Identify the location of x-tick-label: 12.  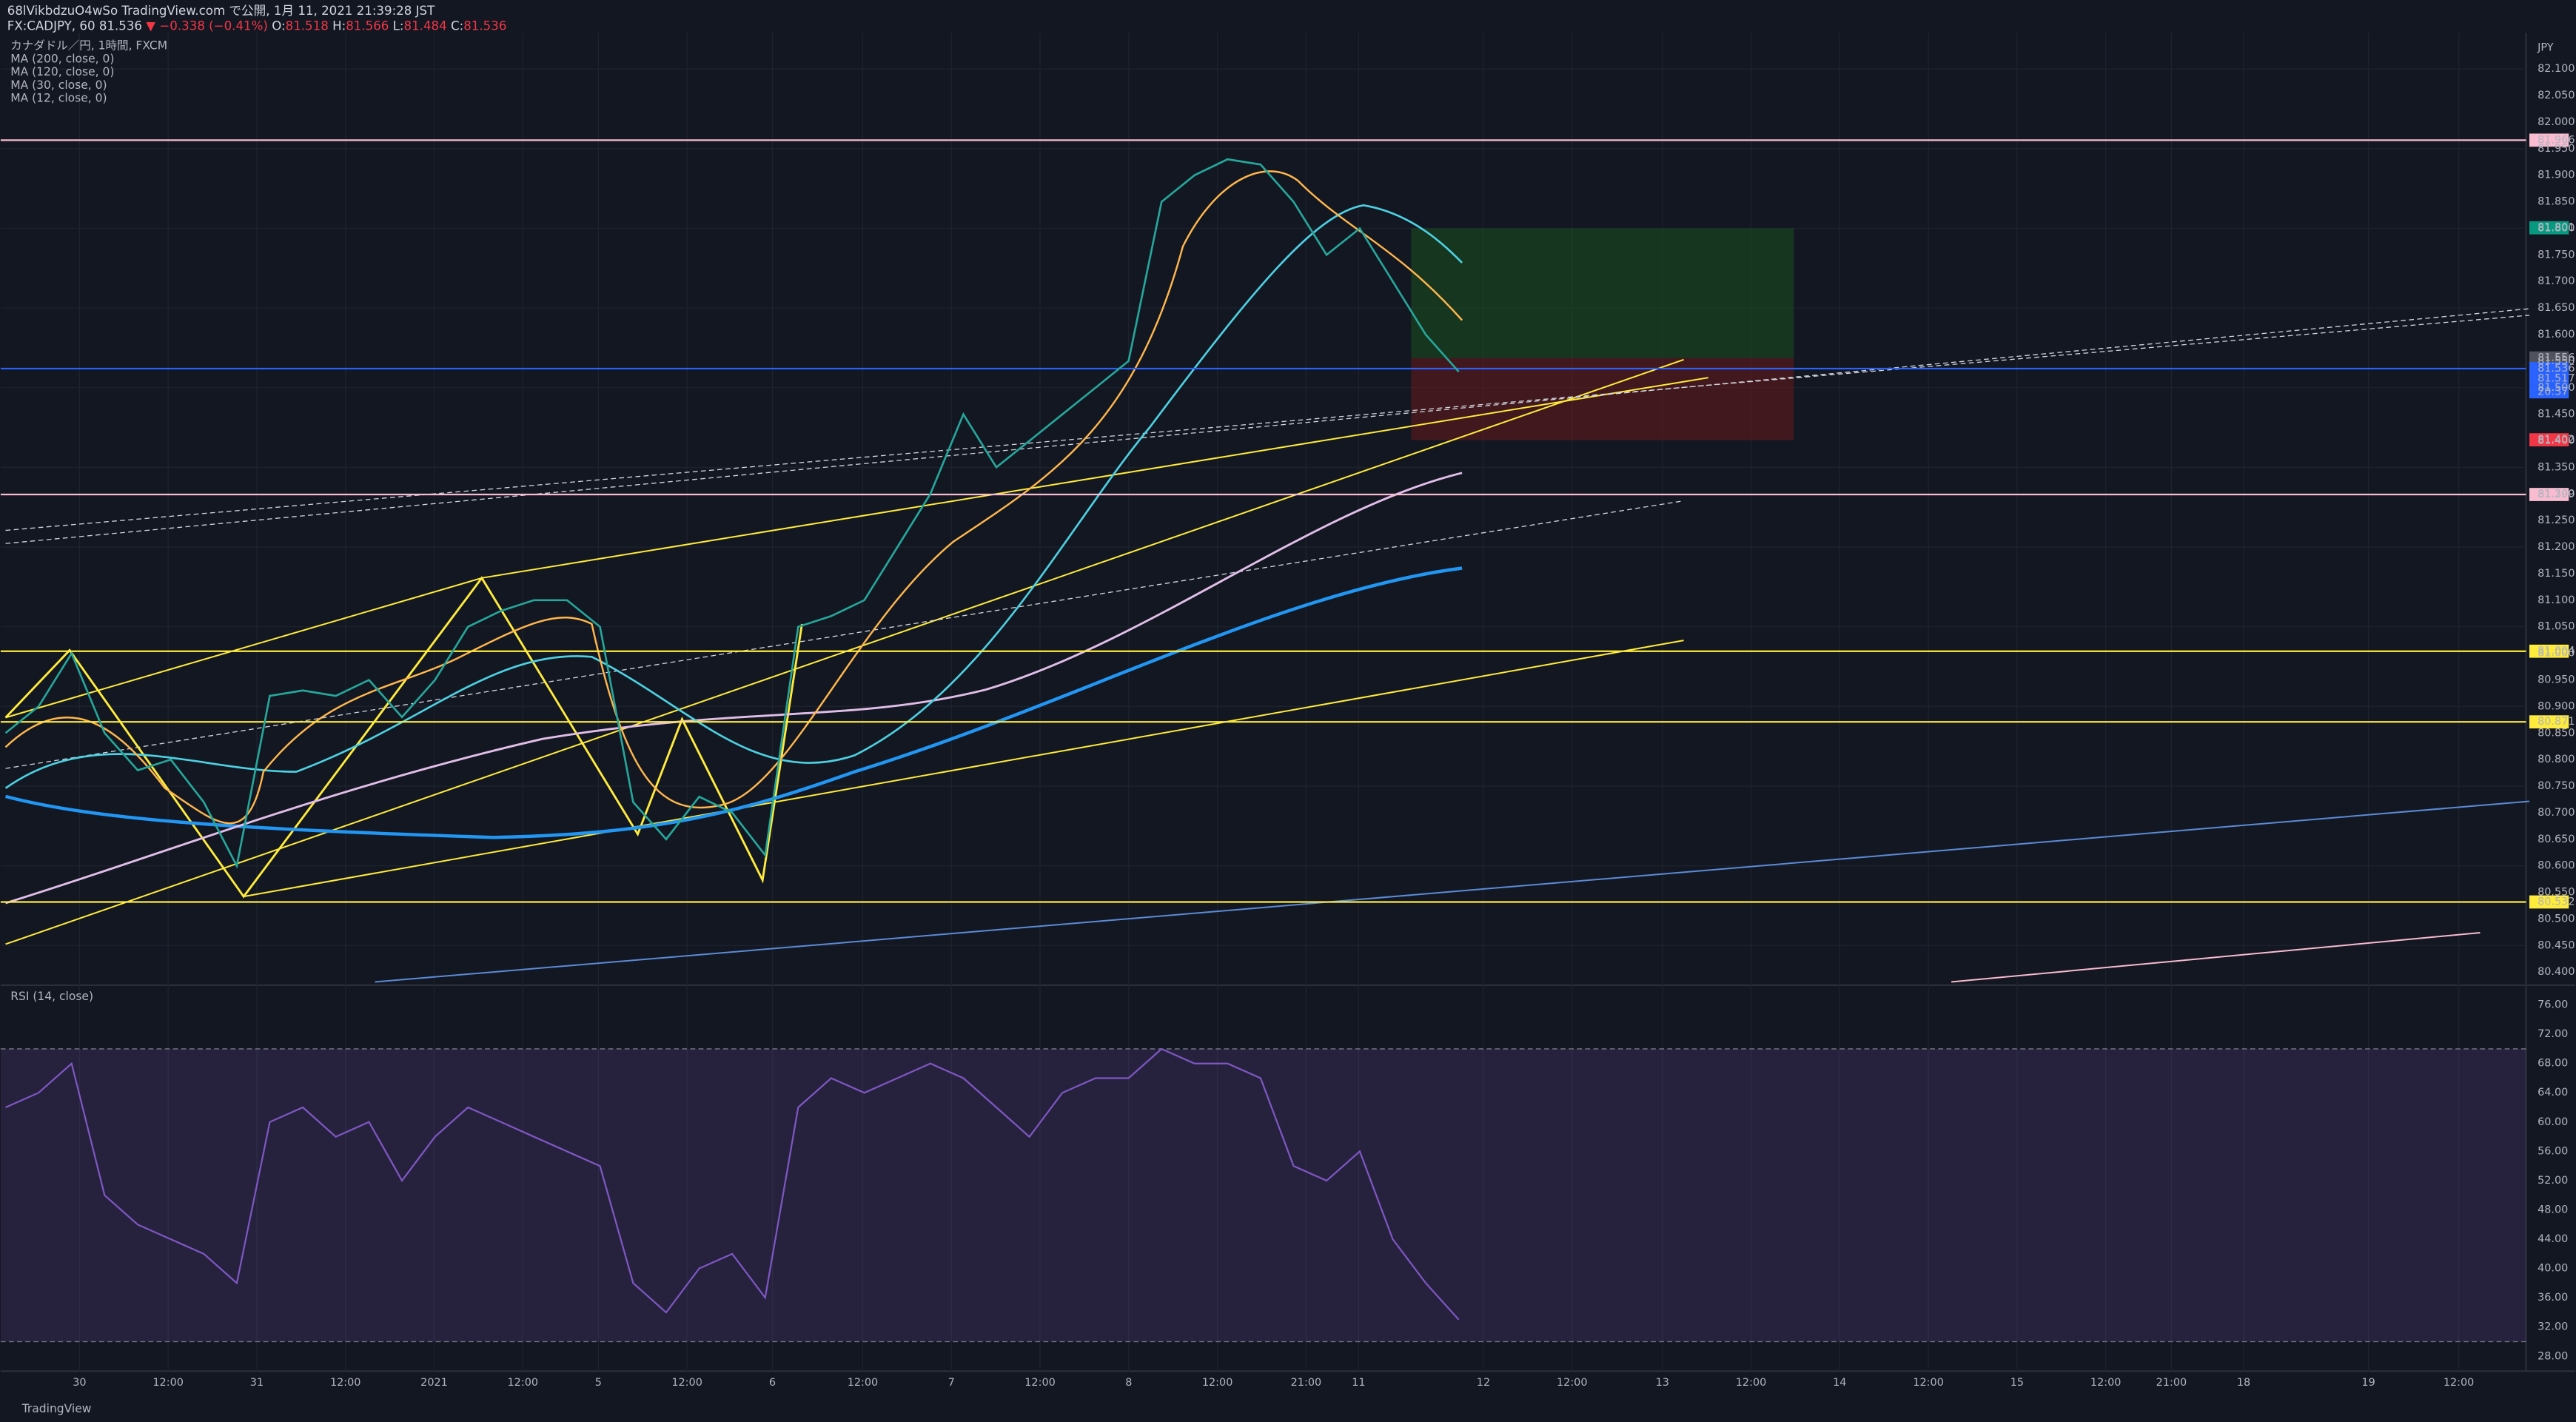
(1483, 1383).